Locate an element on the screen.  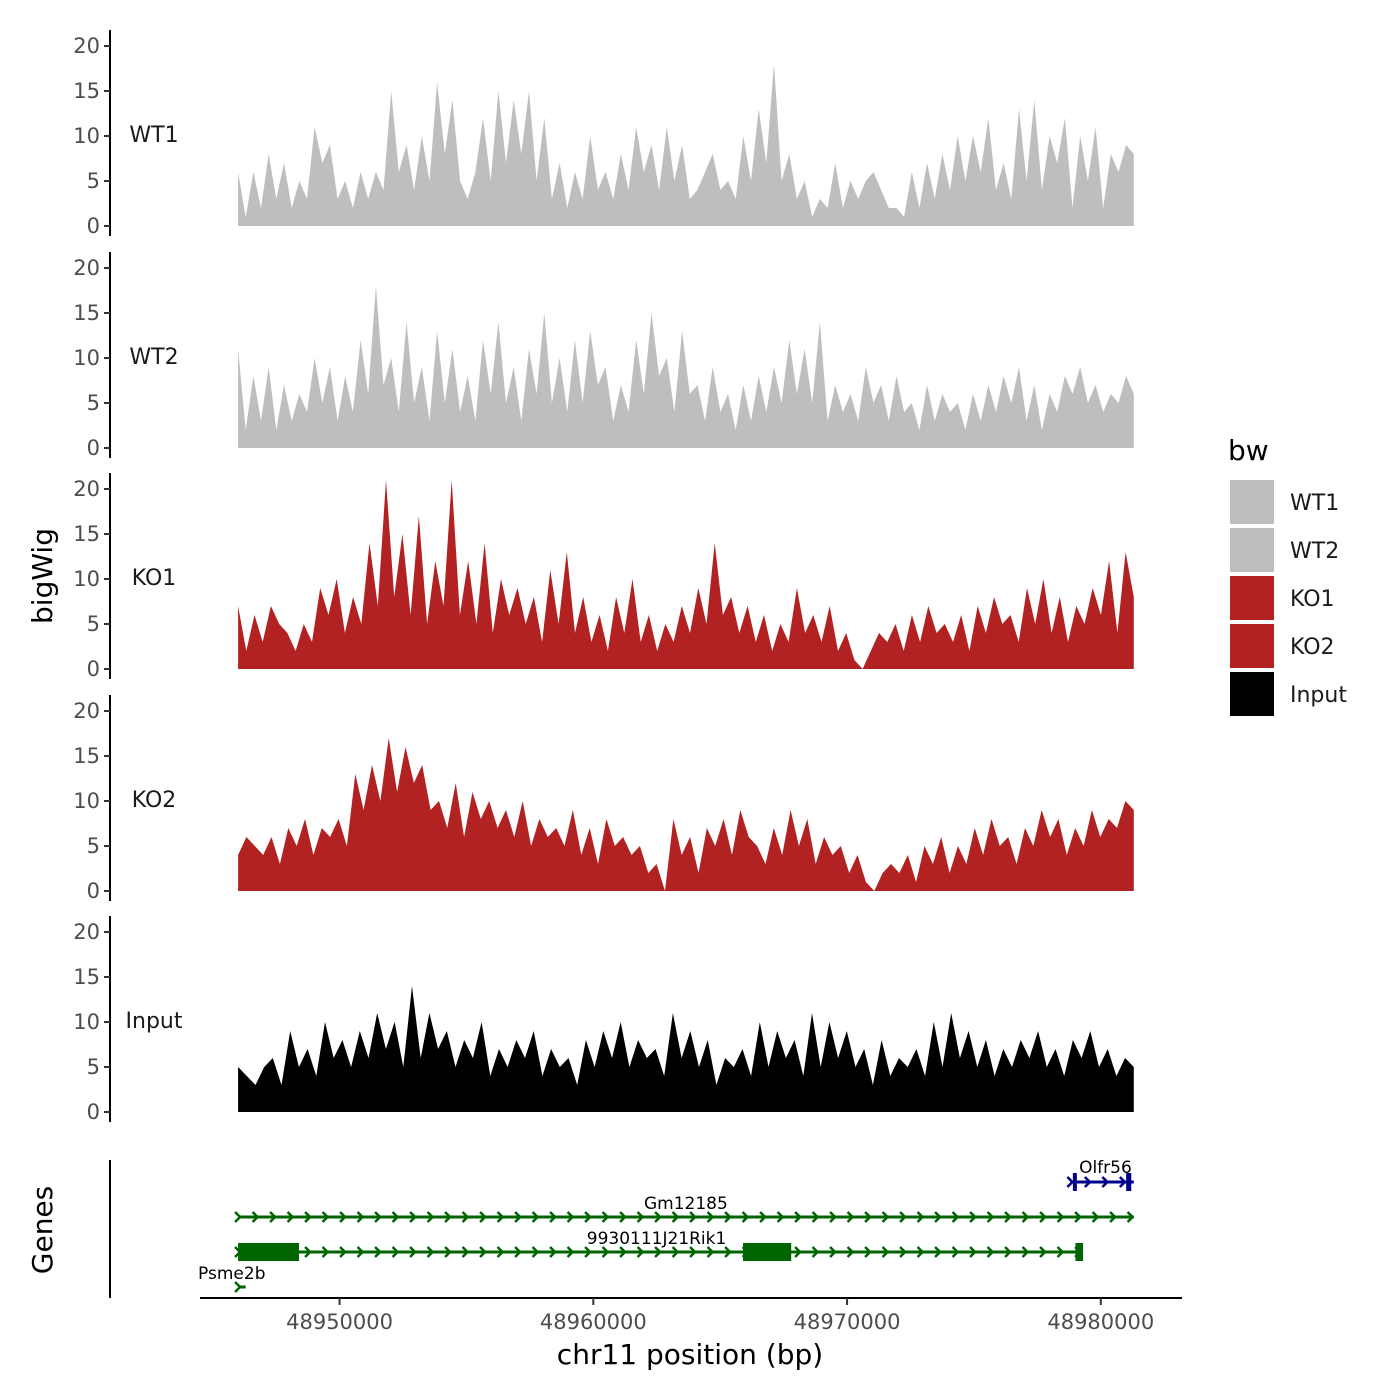
signal-area-ko1 is located at coordinates (686, 574).